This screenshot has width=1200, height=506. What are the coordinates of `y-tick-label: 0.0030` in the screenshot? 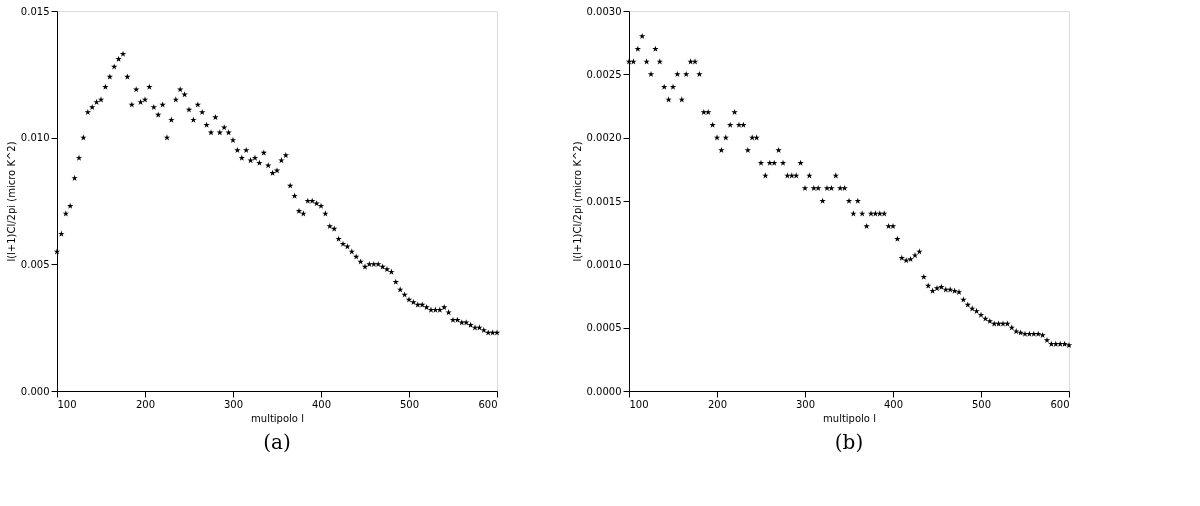 It's located at (604, 11).